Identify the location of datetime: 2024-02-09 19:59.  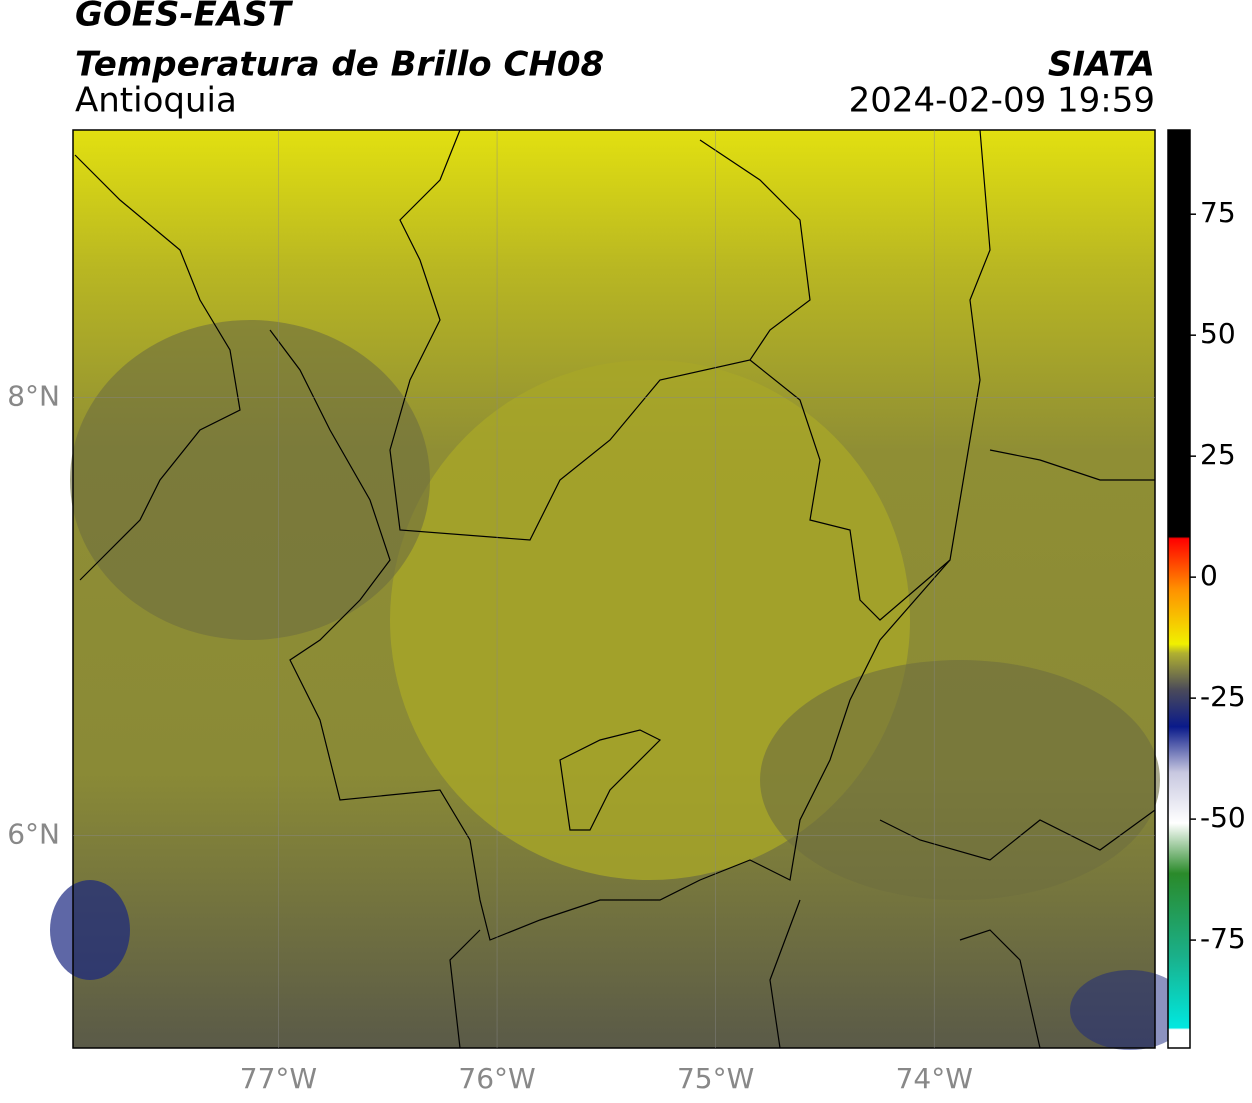
(1002, 101).